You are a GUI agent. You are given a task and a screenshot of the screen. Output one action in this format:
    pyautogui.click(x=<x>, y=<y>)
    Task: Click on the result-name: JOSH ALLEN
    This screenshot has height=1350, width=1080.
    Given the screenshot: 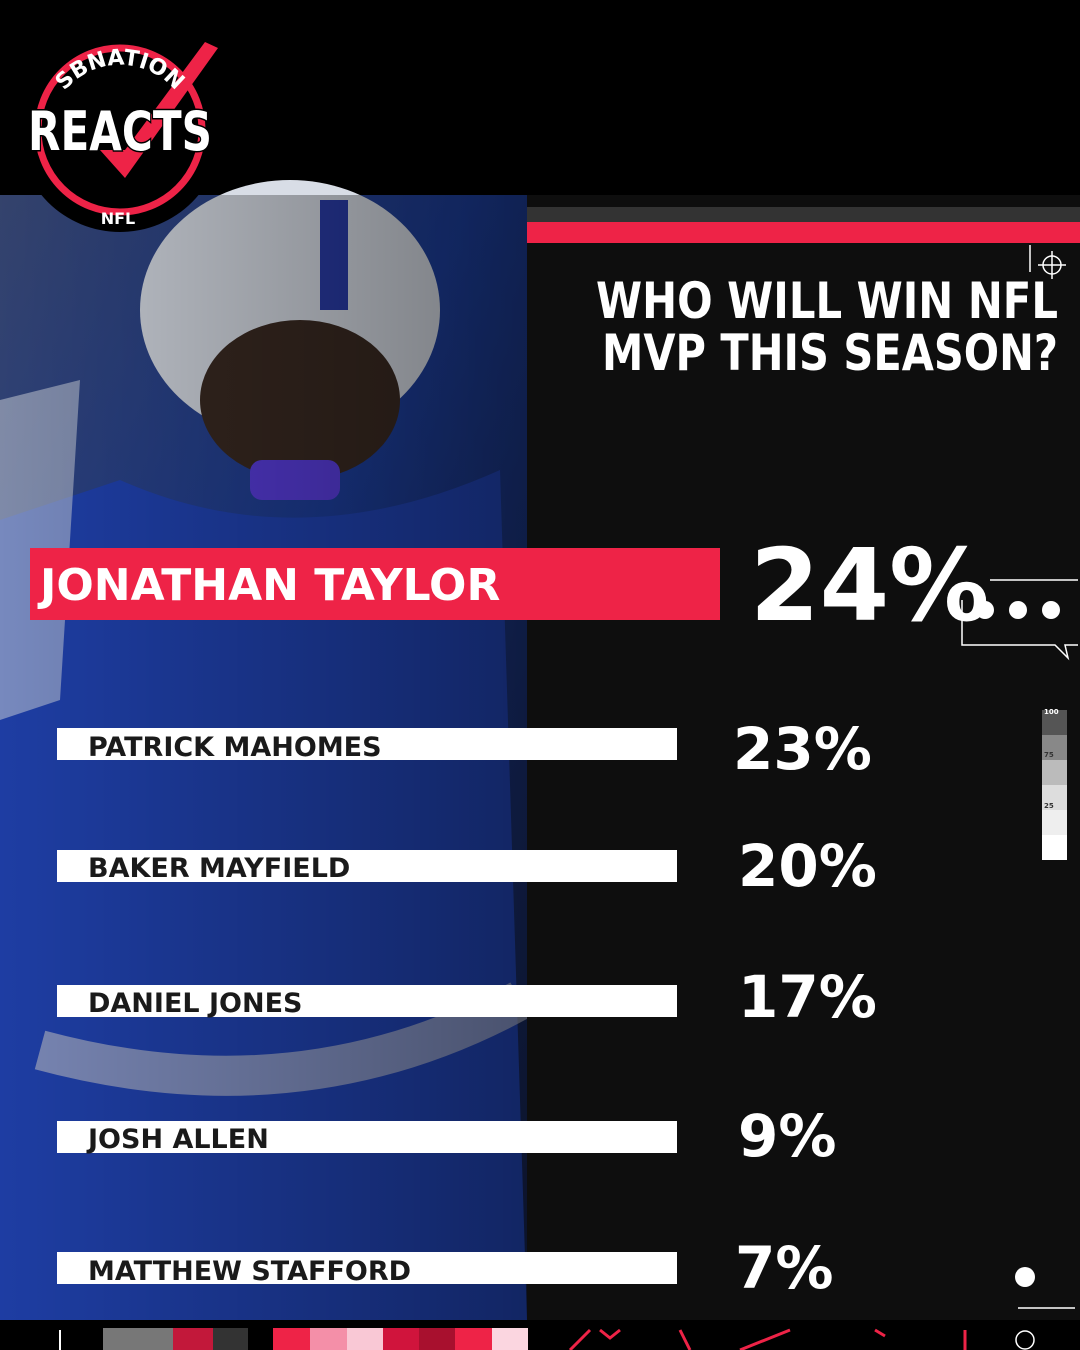 What is the action you would take?
    pyautogui.click(x=177, y=1139)
    